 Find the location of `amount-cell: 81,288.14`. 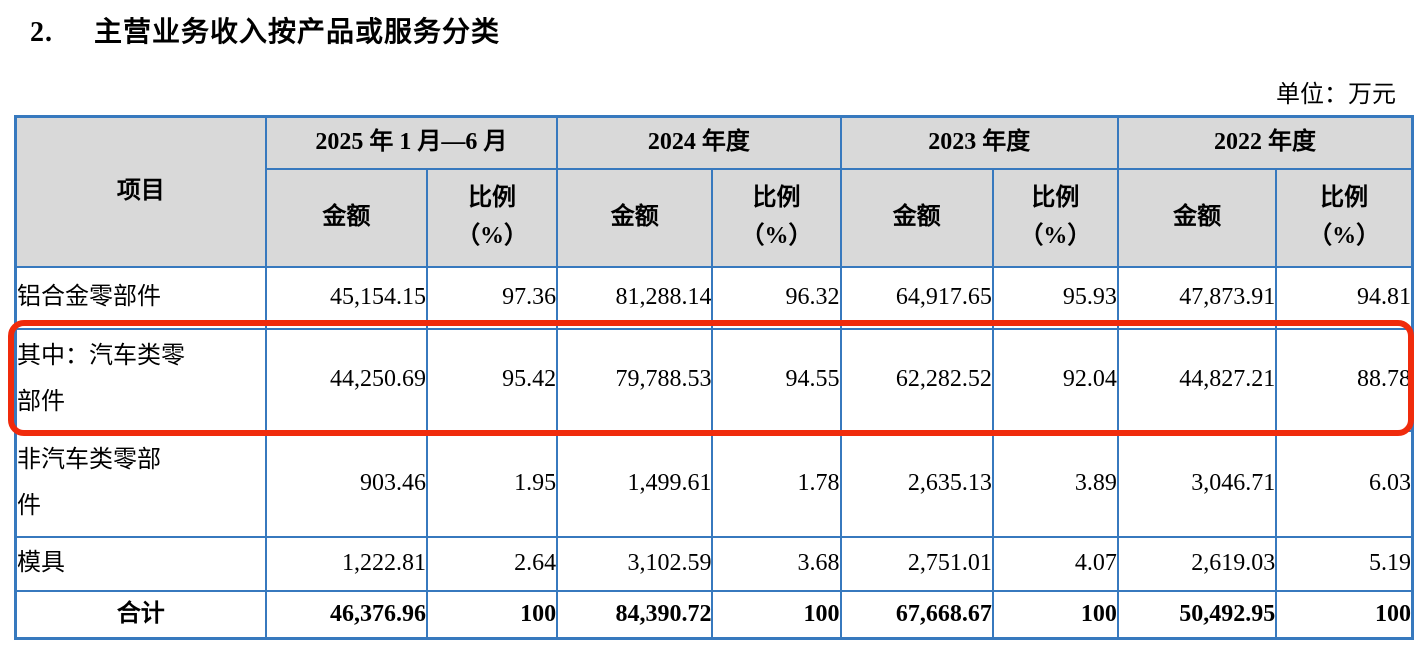

amount-cell: 81,288.14 is located at coordinates (635, 297).